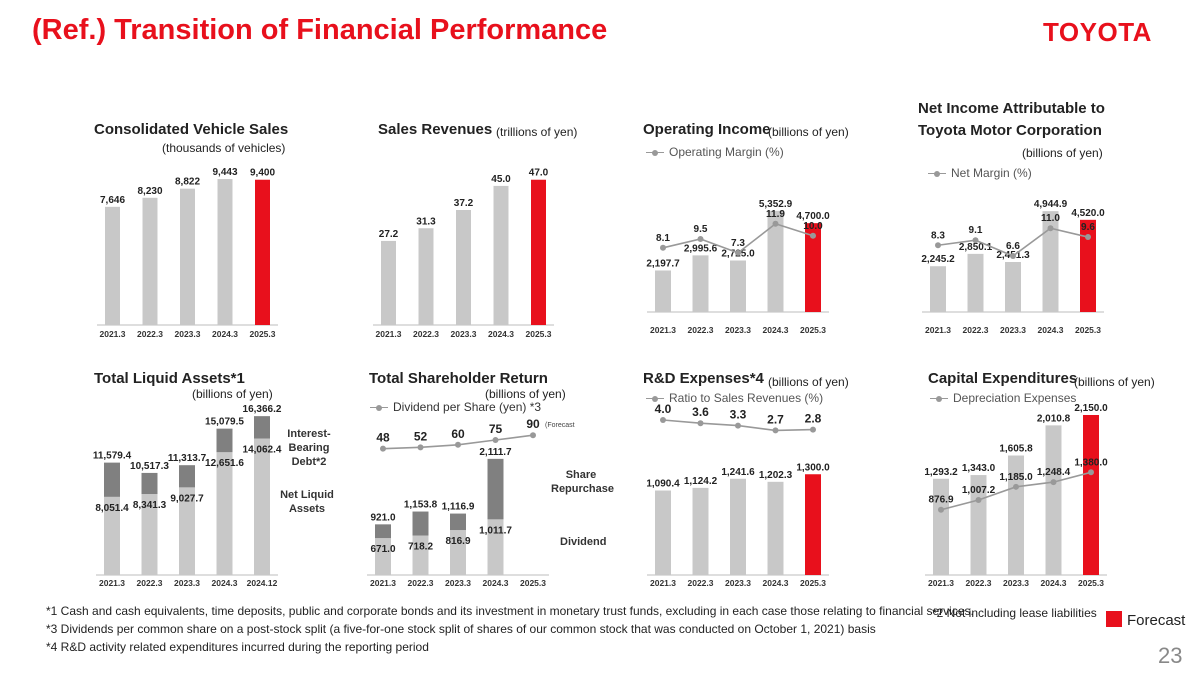  Describe the element at coordinates (262, 450) in the screenshot. I see `bar-segment-label: 14,062.4` at that location.